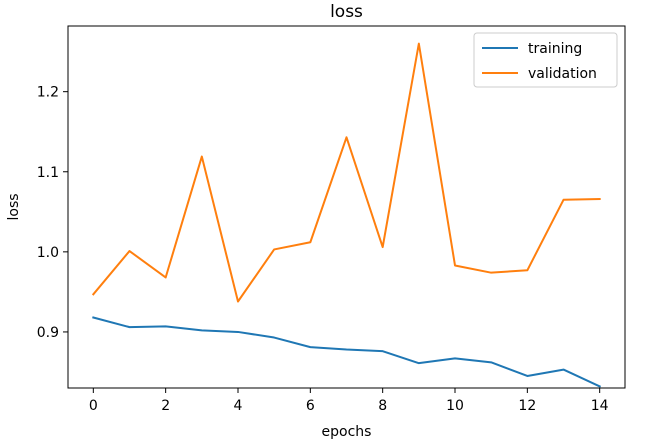 The image size is (652, 442). What do you see at coordinates (48, 333) in the screenshot?
I see `y-tick-label: 0.9` at bounding box center [48, 333].